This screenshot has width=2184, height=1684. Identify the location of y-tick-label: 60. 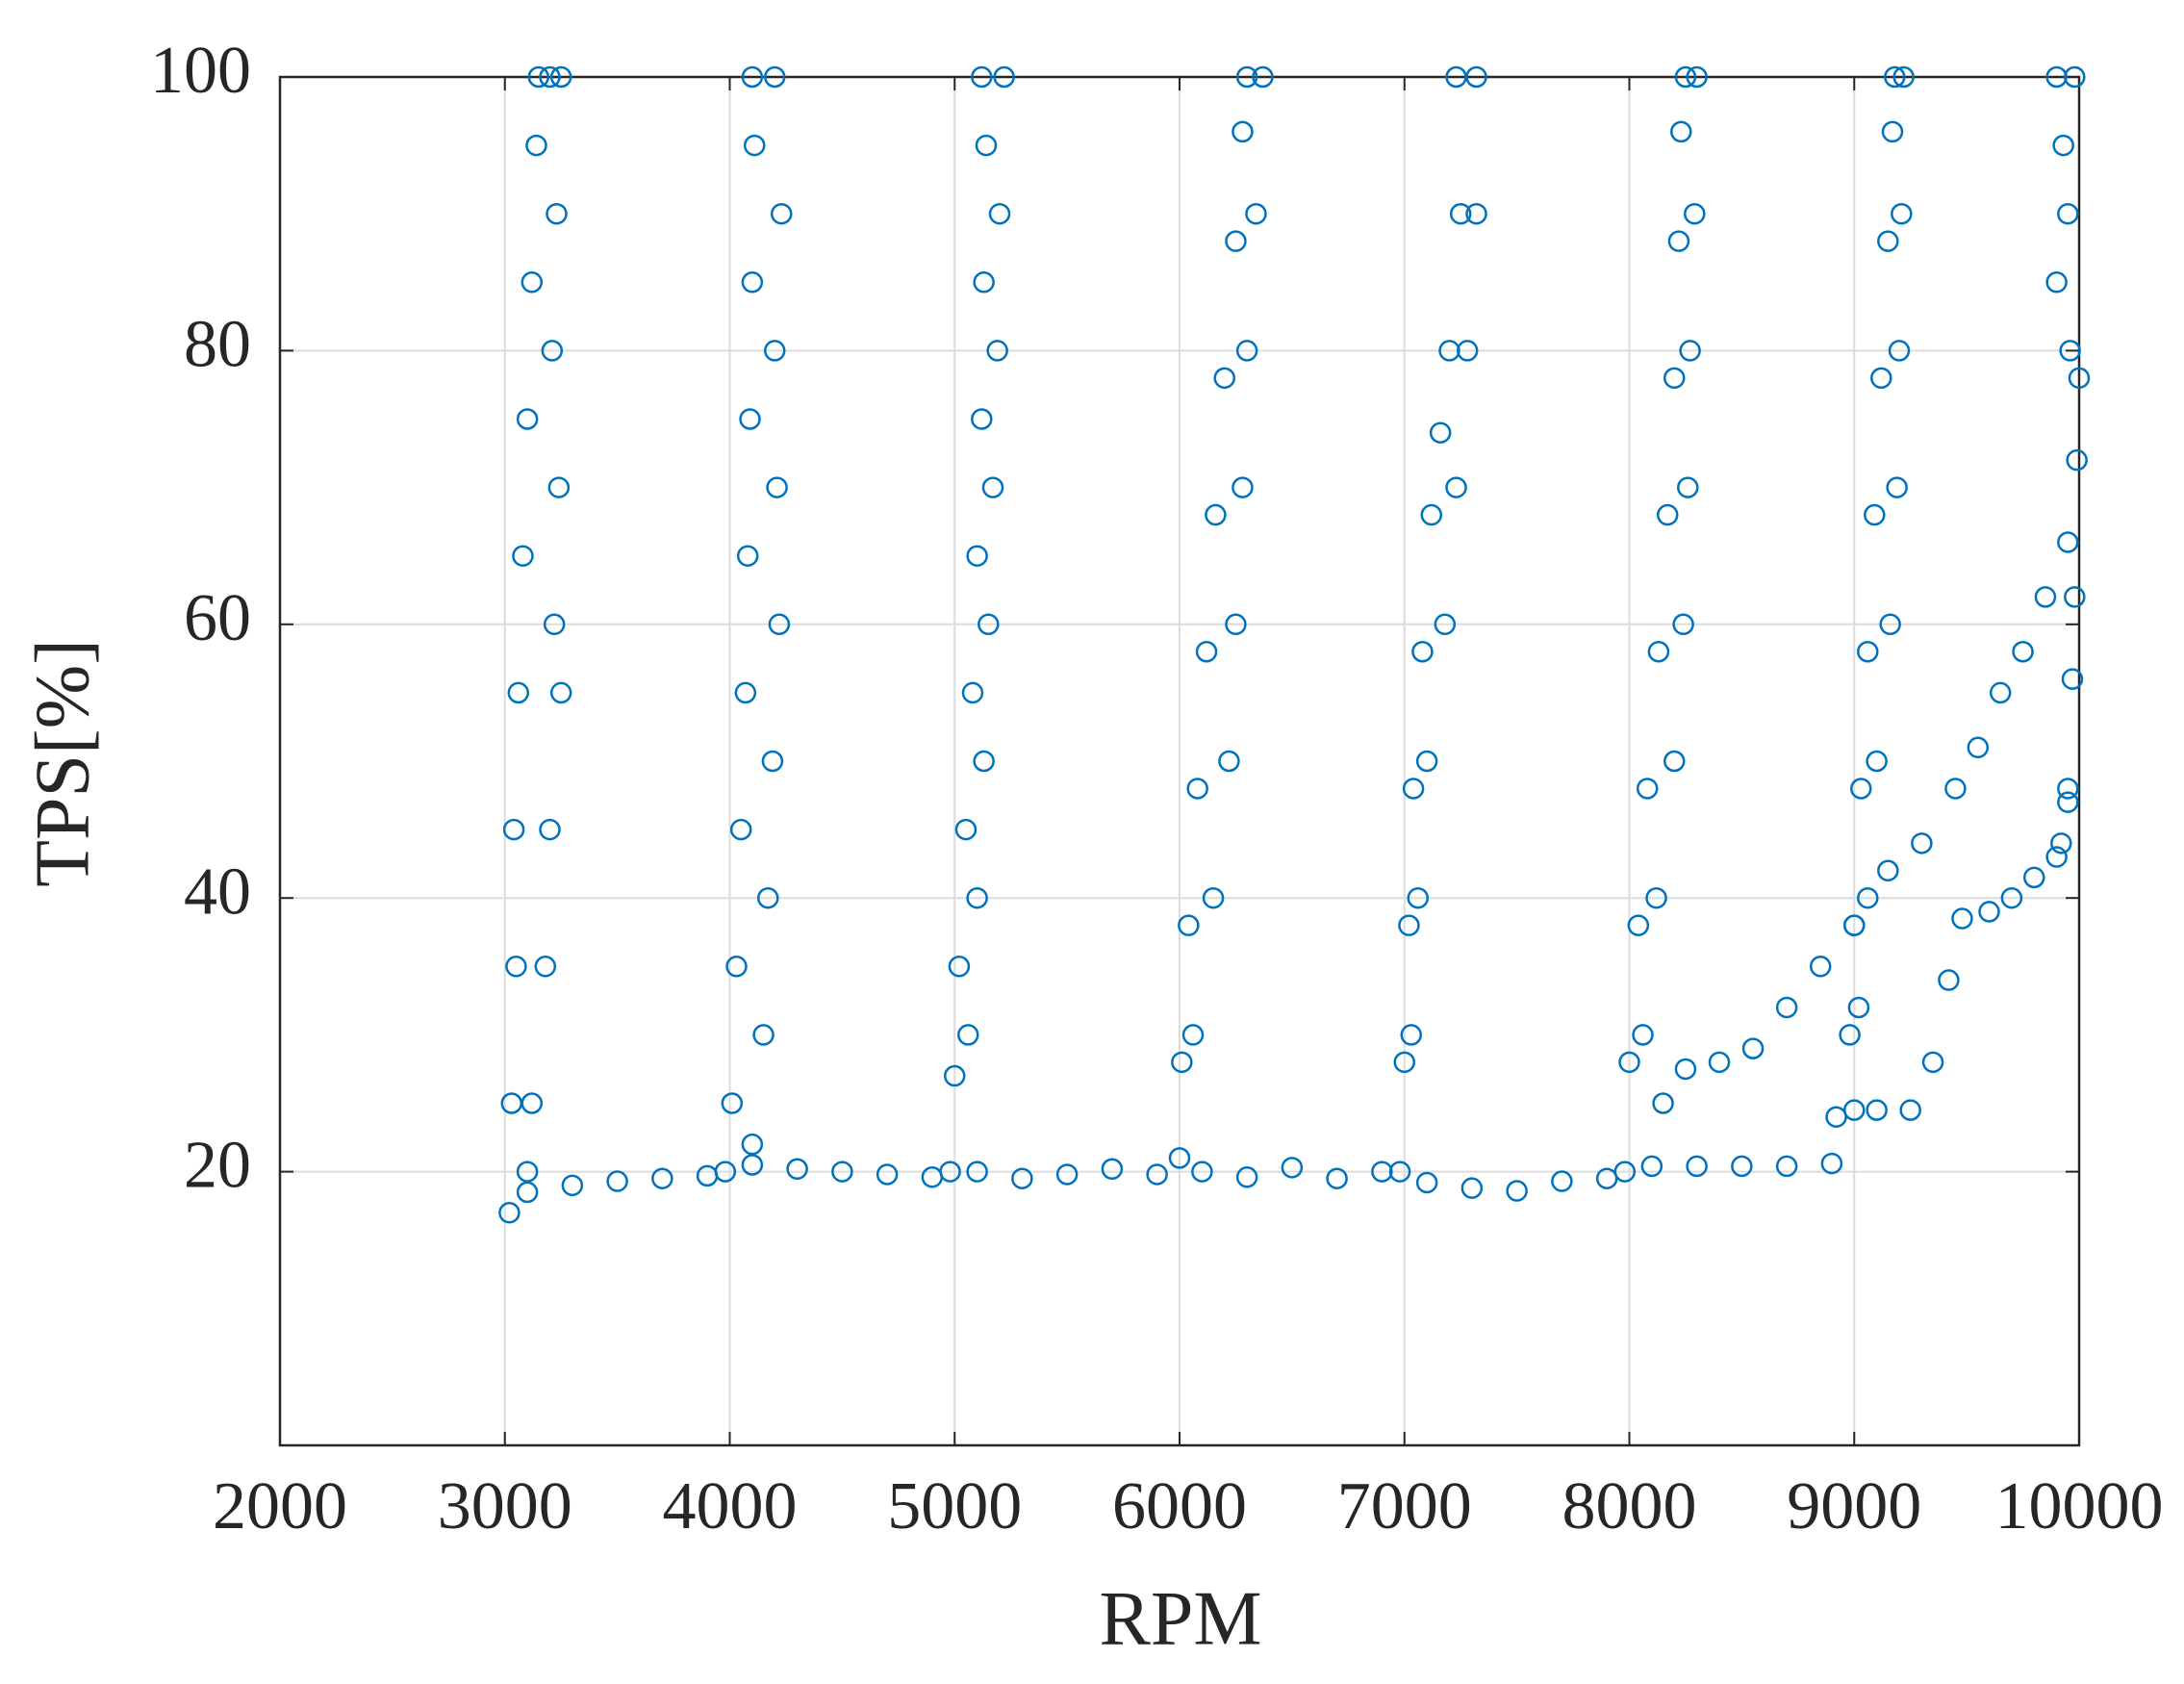
(218, 618).